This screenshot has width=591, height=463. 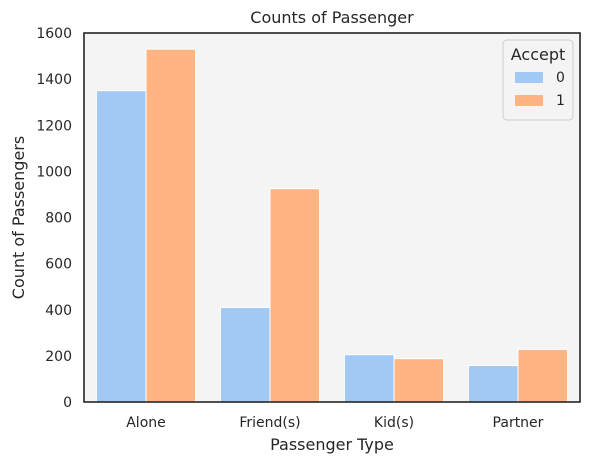 What do you see at coordinates (54, 126) in the screenshot?
I see `y-tick-label: 1200` at bounding box center [54, 126].